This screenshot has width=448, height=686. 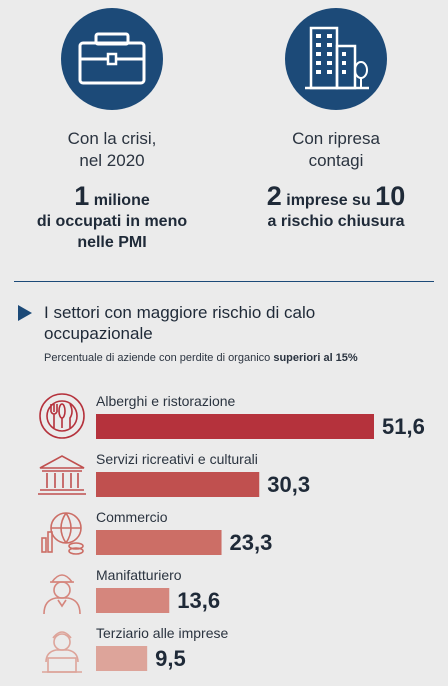 I want to click on museum-icon, so click(x=62, y=475).